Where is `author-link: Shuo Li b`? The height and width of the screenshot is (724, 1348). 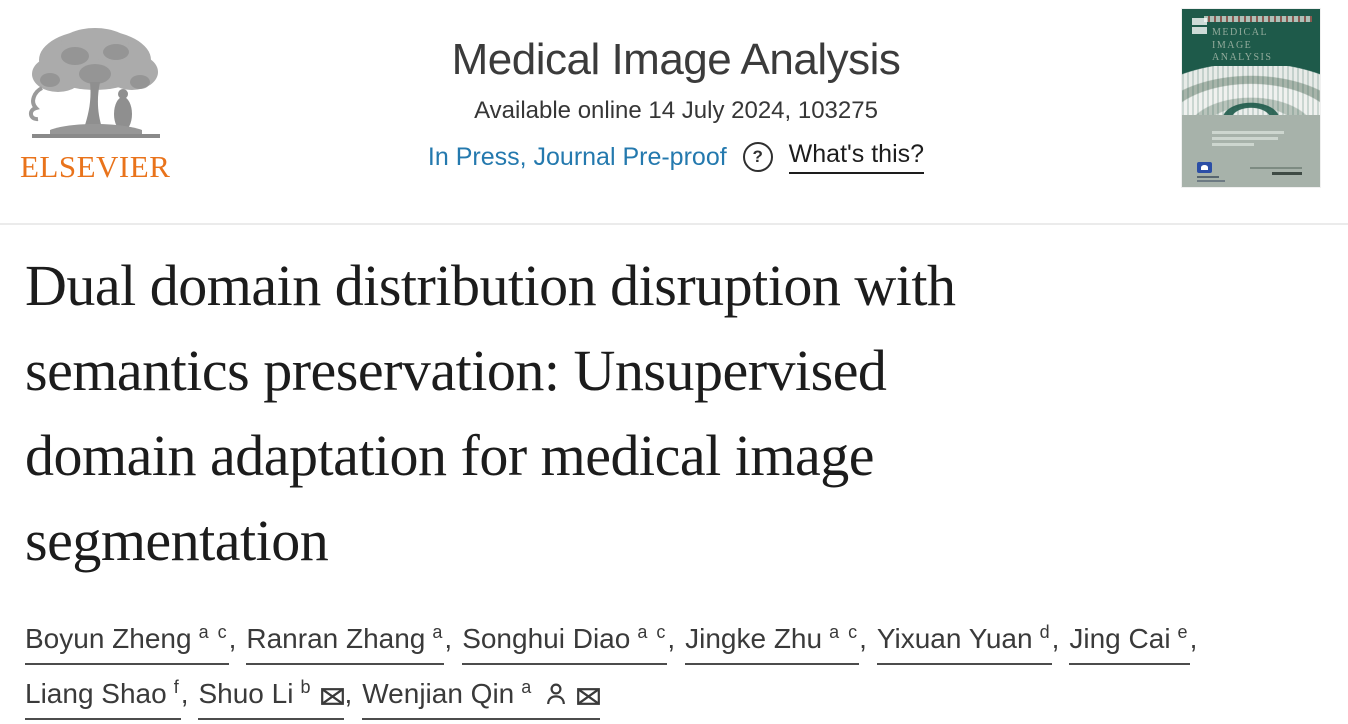
author-link: Shuo Li b is located at coordinates (271, 698).